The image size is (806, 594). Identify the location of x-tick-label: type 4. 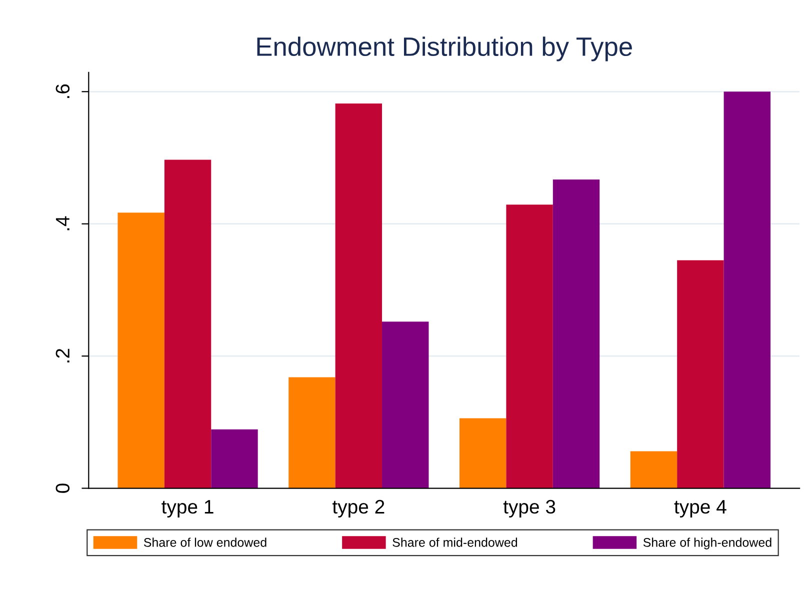
(700, 509).